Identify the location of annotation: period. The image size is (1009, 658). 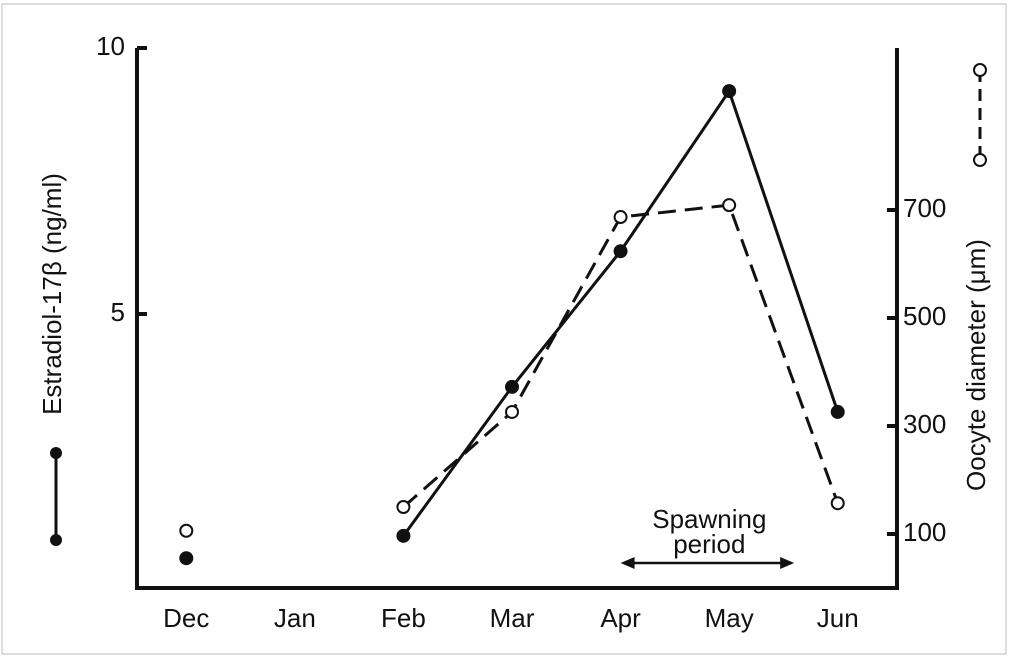
(709, 544).